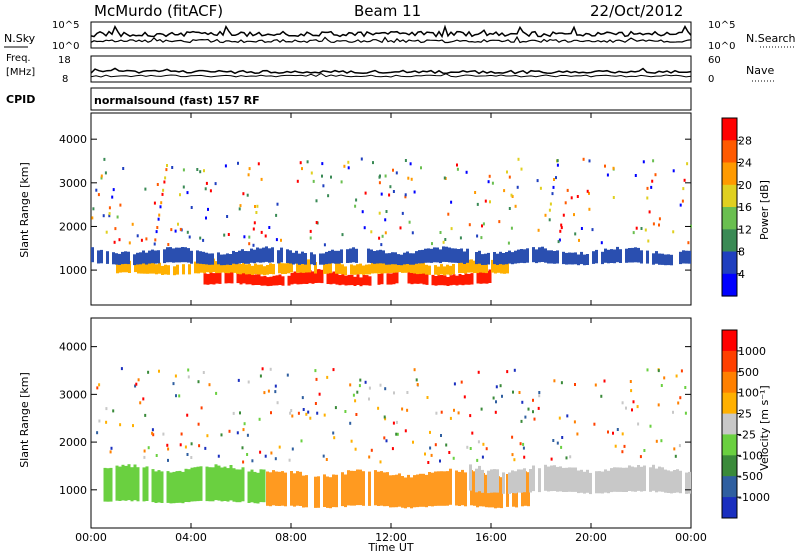  What do you see at coordinates (306, 266) in the screenshot?
I see `power-band-1-cell` at bounding box center [306, 266].